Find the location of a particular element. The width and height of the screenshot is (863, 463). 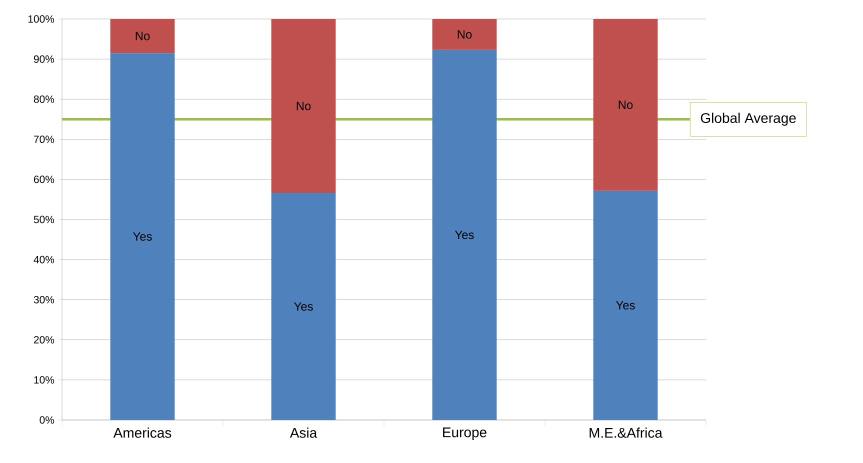

y-tick-label: 0% is located at coordinates (47, 420).